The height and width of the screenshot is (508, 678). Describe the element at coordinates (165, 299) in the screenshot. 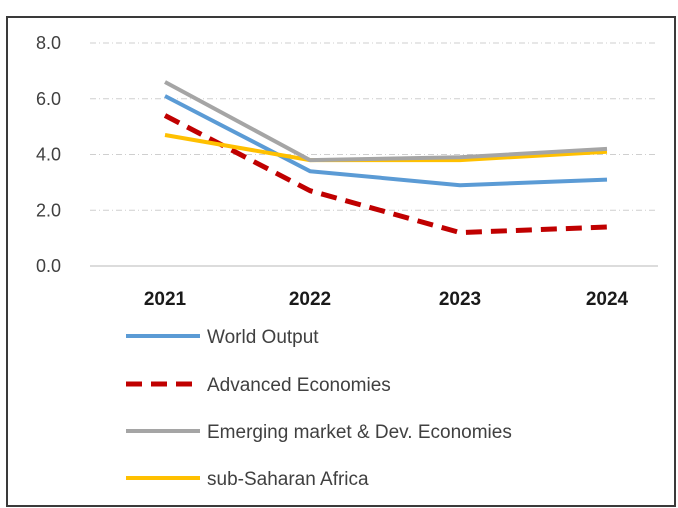

I see `x-tick-label: 2021` at that location.